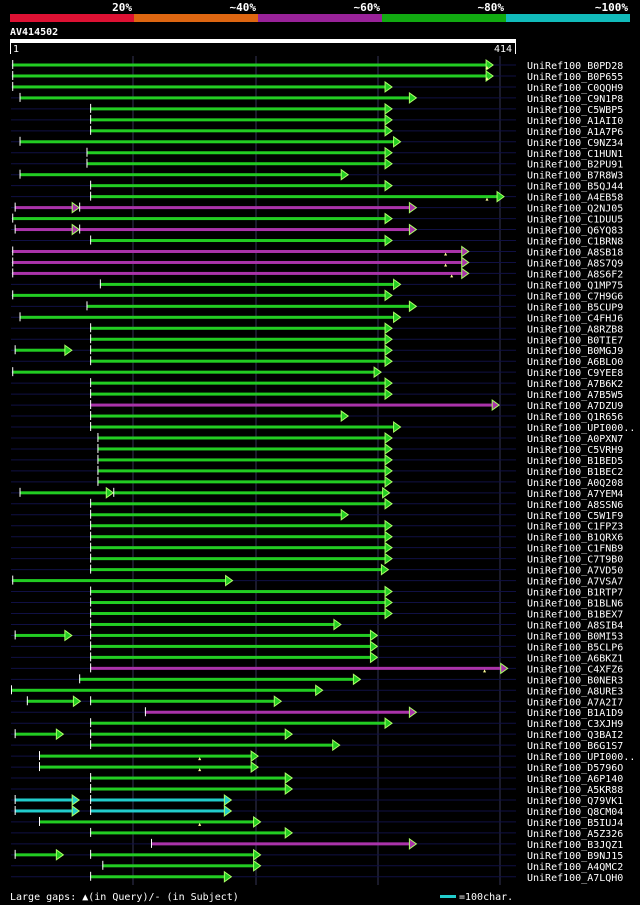 This screenshot has width=640, height=905. I want to click on hit-name-link: UniRef100_C1BRN8, so click(575, 242).